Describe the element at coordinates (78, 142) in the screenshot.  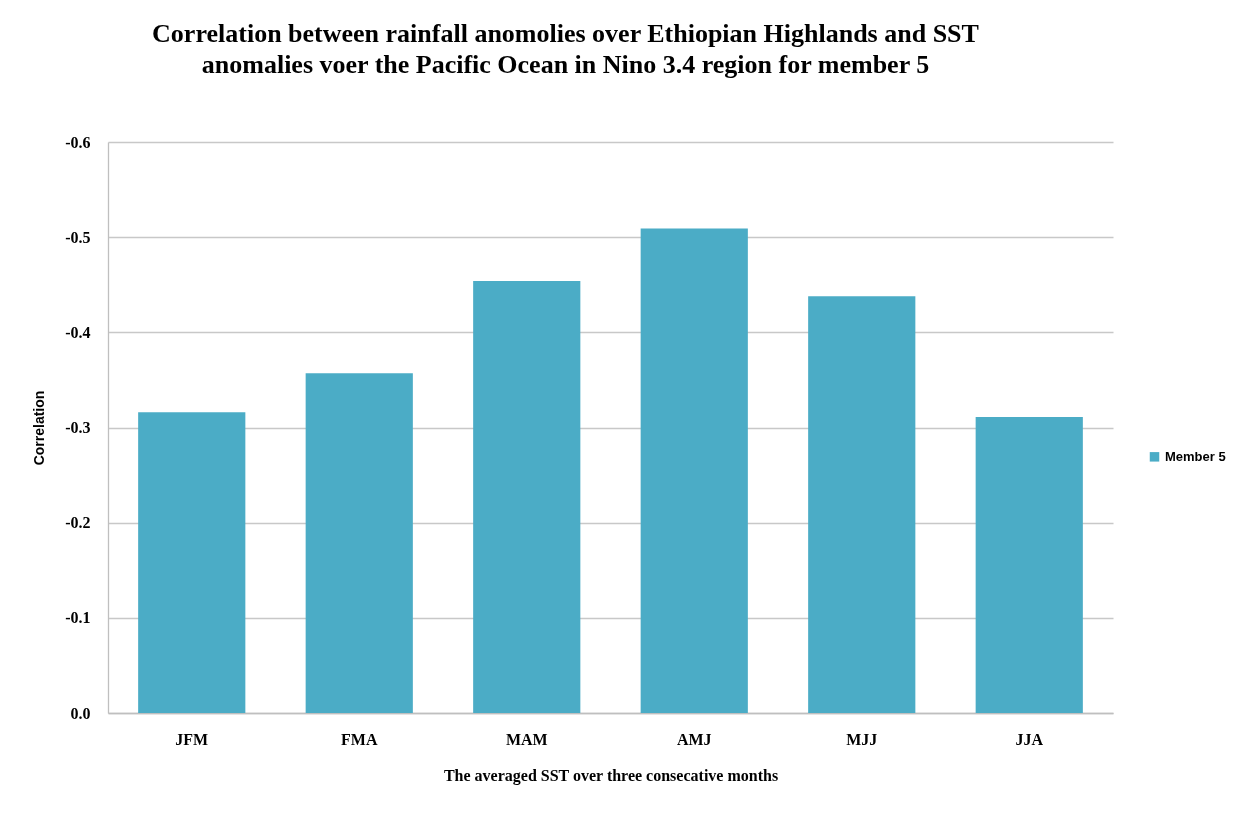
I see `y-tick-label: -0.6` at that location.